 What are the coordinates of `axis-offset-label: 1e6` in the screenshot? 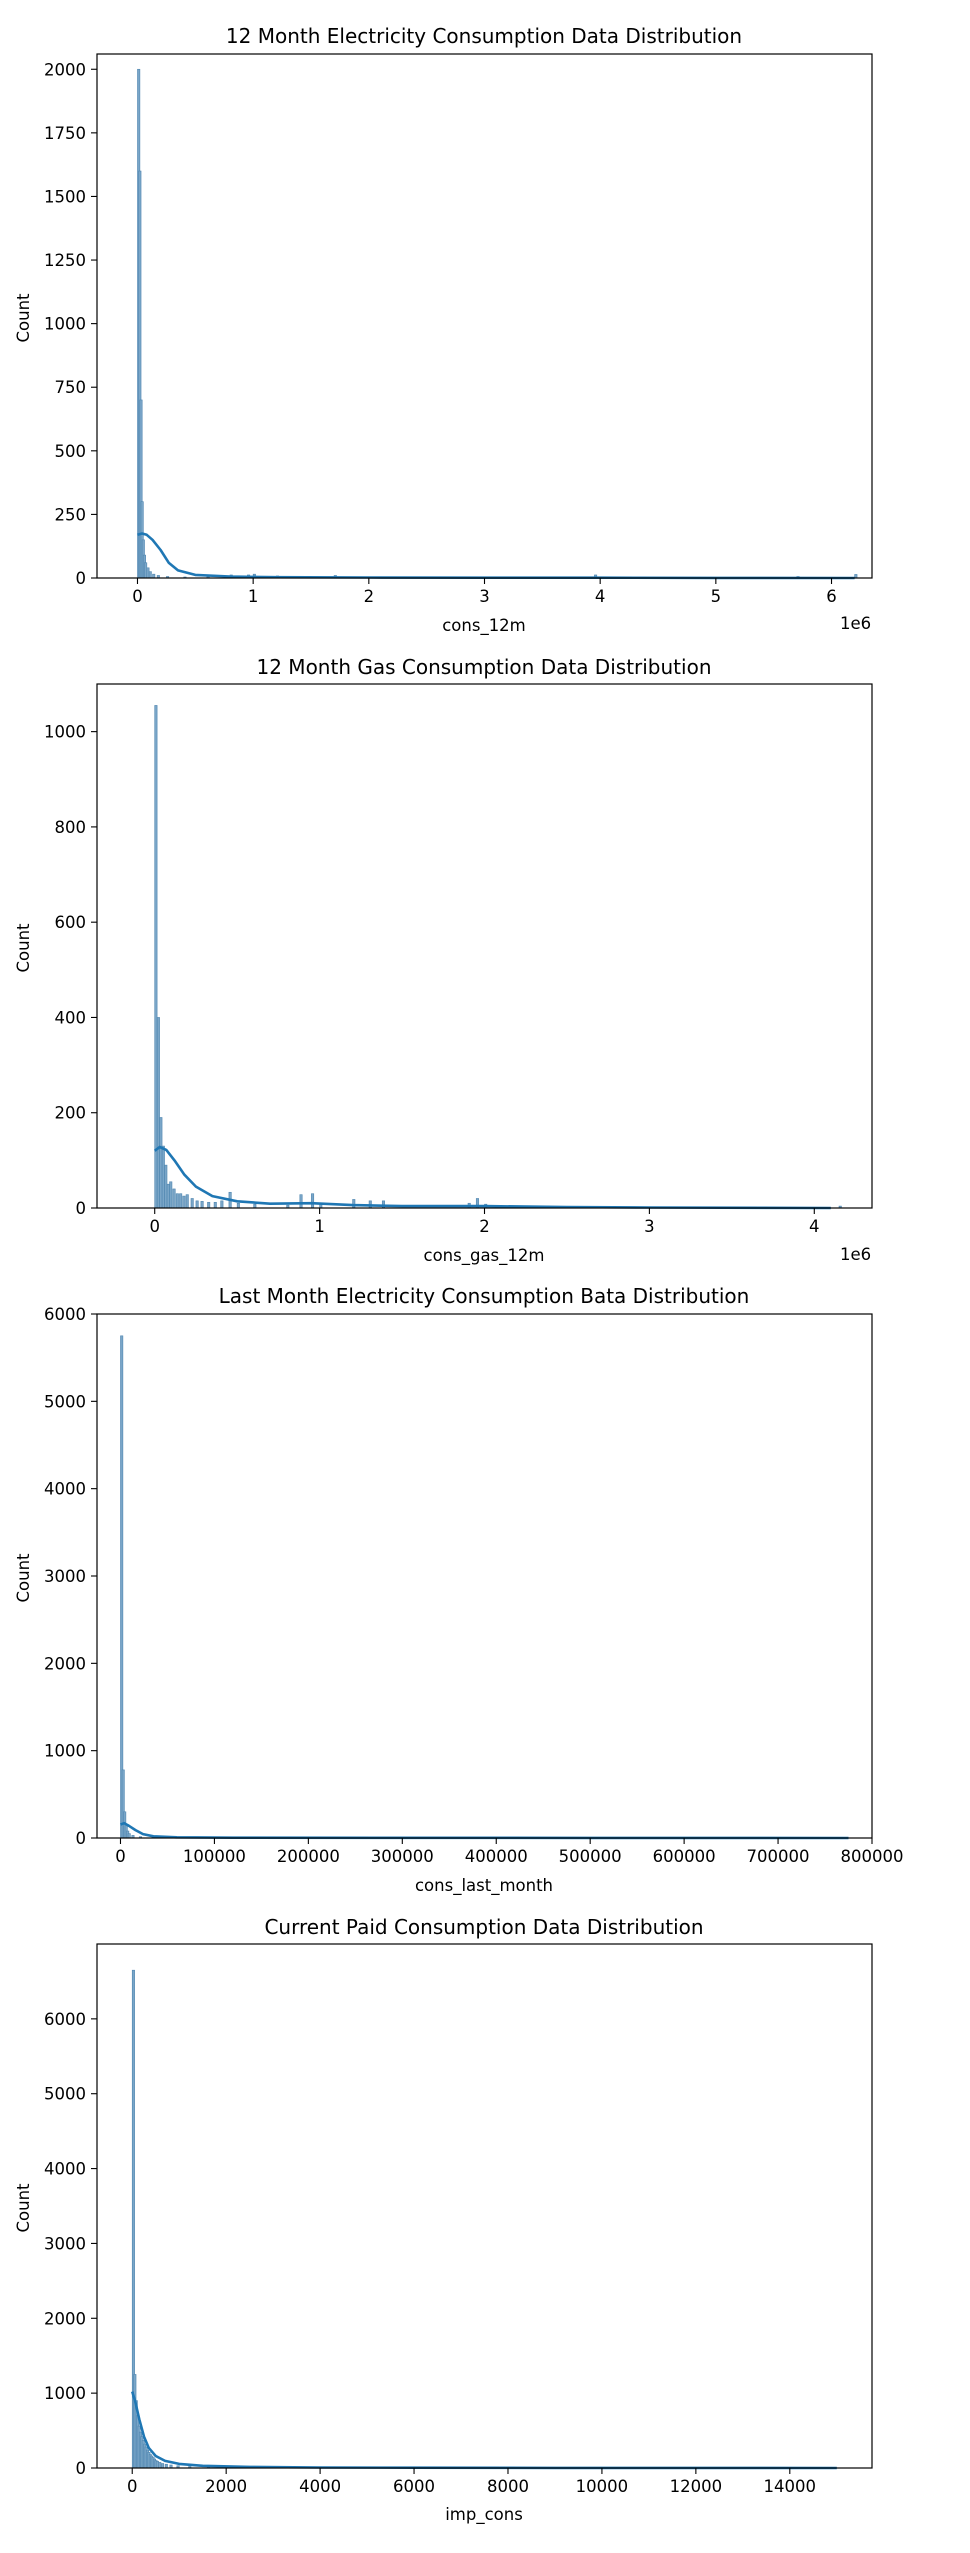 It's located at (855, 1254).